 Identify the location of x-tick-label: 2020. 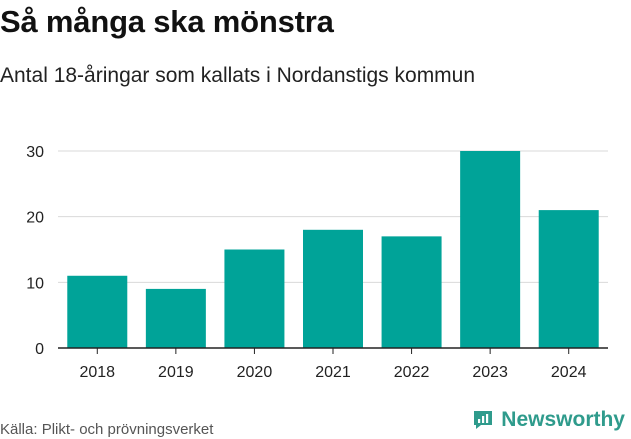
(255, 372).